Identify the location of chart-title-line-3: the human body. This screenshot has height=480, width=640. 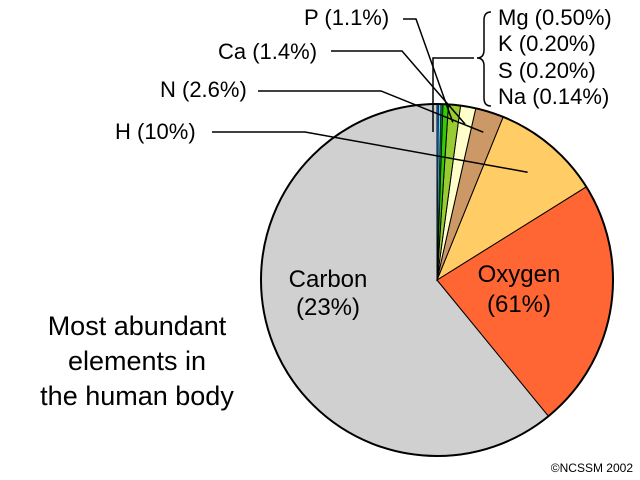
(137, 396).